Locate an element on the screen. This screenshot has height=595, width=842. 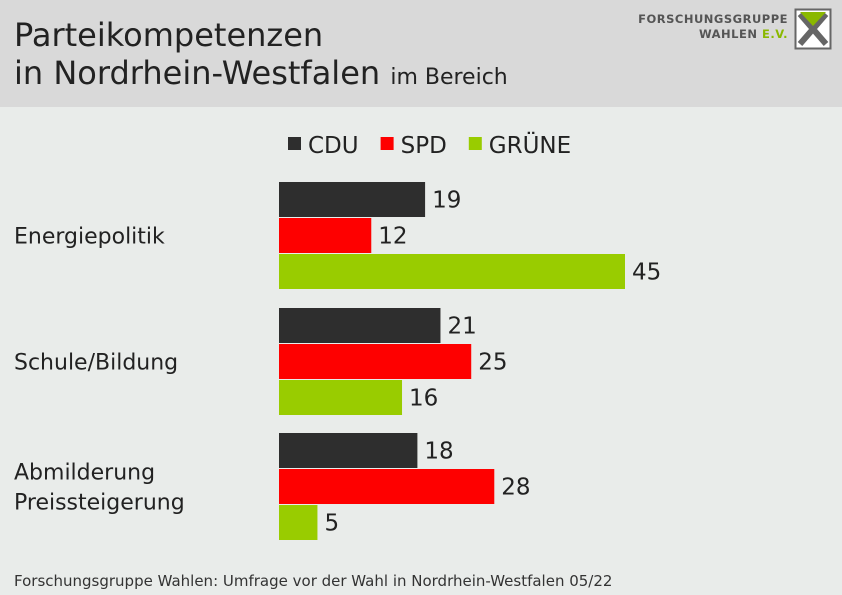
data-label-spd-1: 25 is located at coordinates (492, 363).